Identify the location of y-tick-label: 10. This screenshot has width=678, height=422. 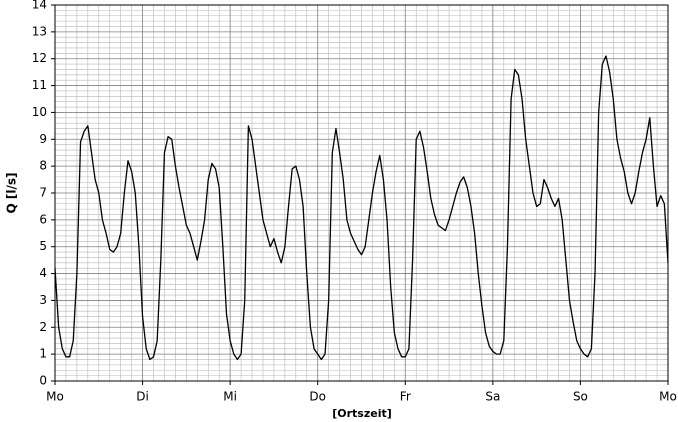
(39, 112).